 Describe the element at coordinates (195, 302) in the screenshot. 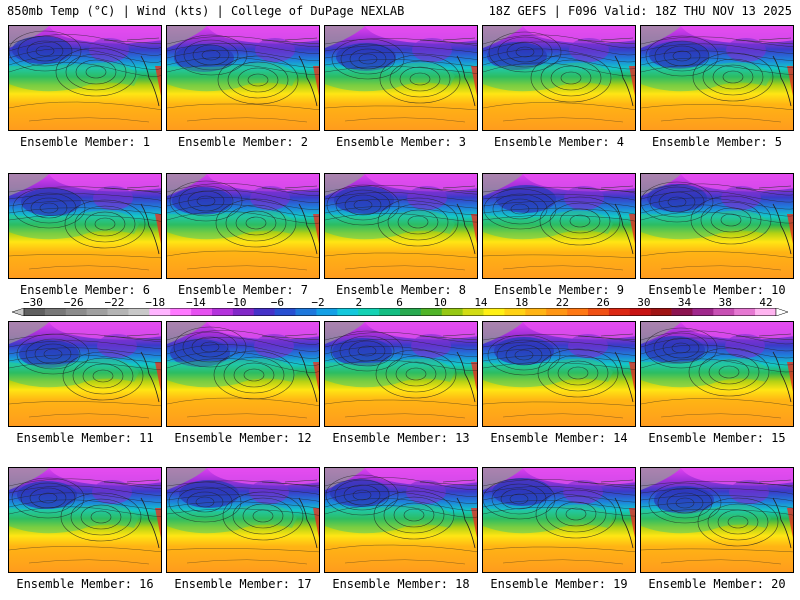

I see `colorbar-tick-label: −14` at that location.